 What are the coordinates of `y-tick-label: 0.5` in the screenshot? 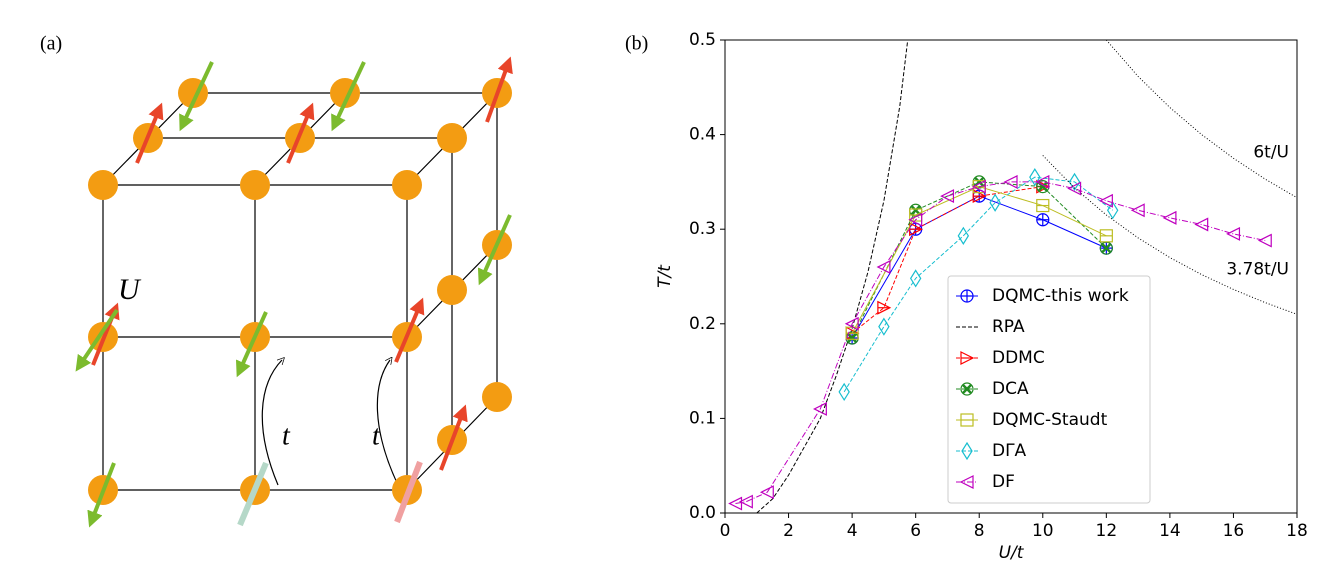 It's located at (702, 40).